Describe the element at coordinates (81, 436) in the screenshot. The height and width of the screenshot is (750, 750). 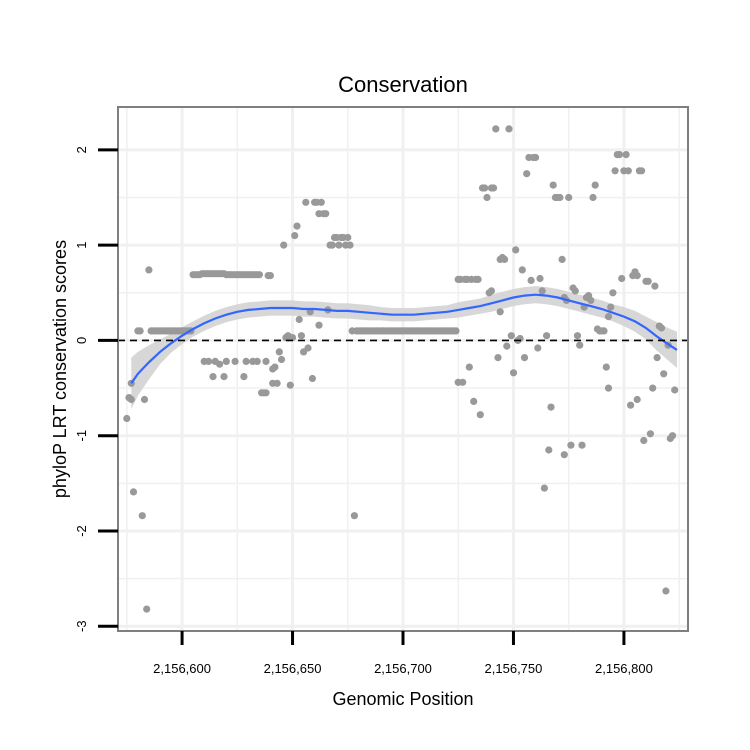
I see `y-tick-label: -1` at that location.